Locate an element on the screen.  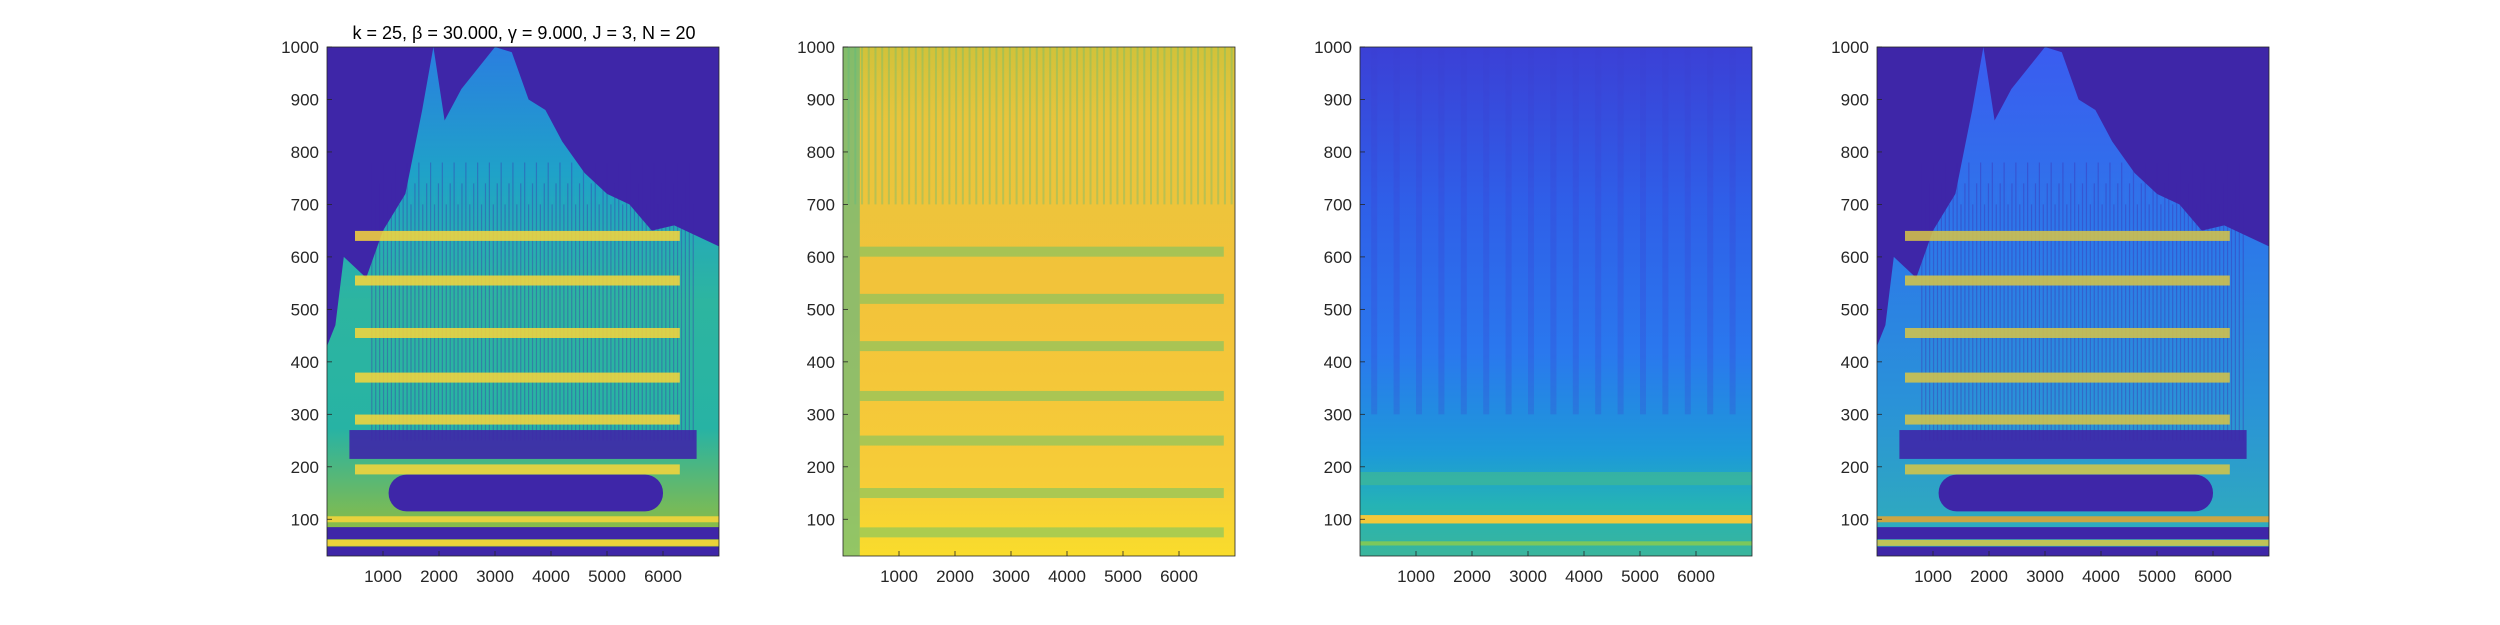
panel-3-field is located at coordinates (1556, 301).